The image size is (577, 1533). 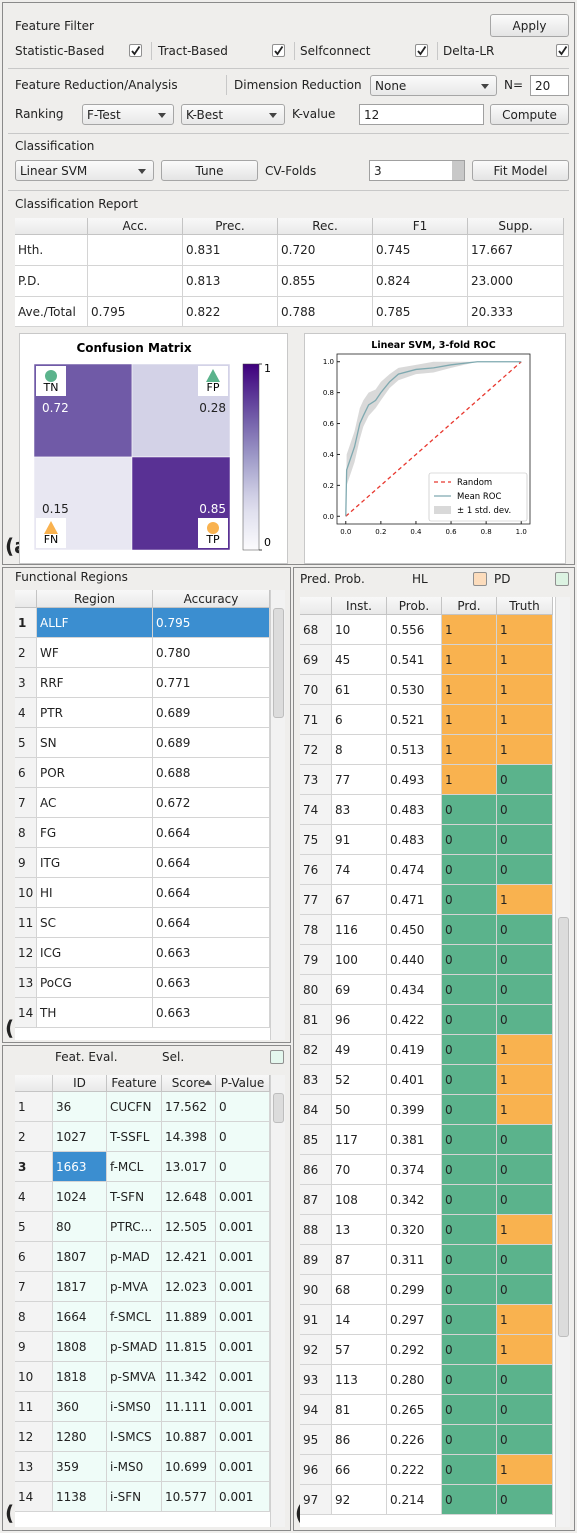 What do you see at coordinates (26, 1013) in the screenshot?
I see `row-number: 14` at bounding box center [26, 1013].